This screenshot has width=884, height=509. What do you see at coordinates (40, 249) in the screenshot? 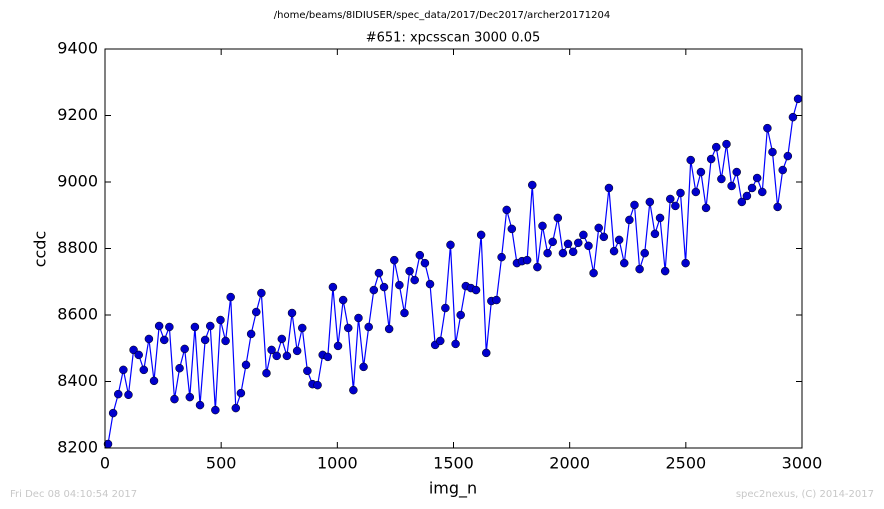
I see `y-axis-label: ccdc` at bounding box center [40, 249].